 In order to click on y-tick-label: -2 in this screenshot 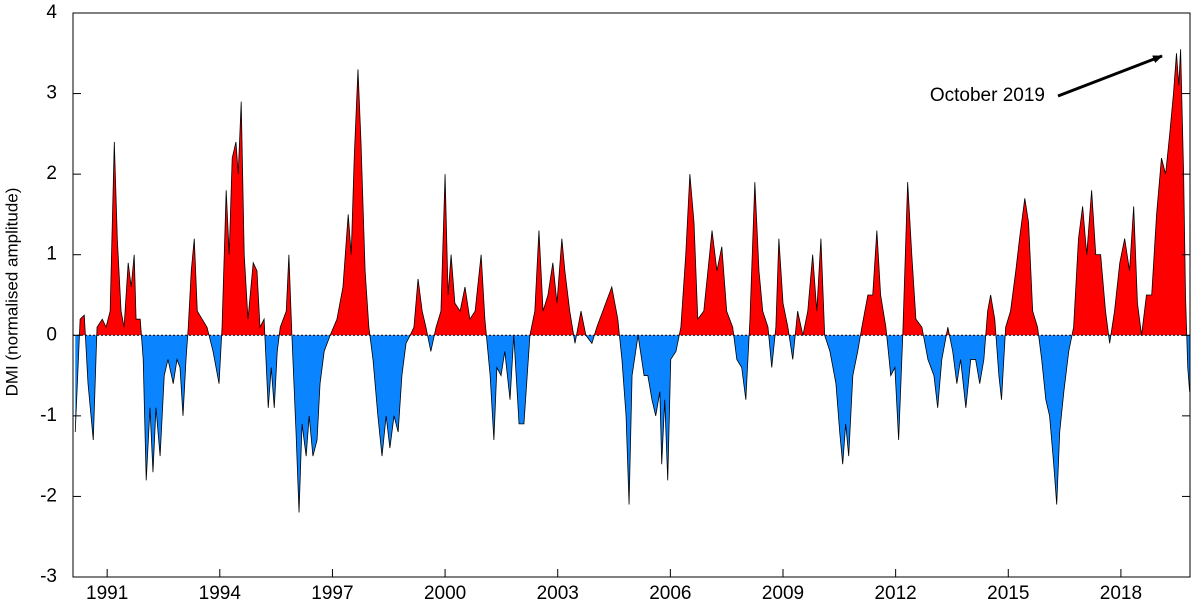, I will do `click(48, 495)`.